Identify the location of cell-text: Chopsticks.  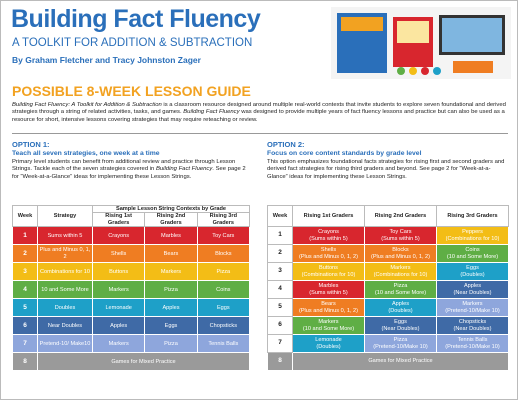
(472, 322).